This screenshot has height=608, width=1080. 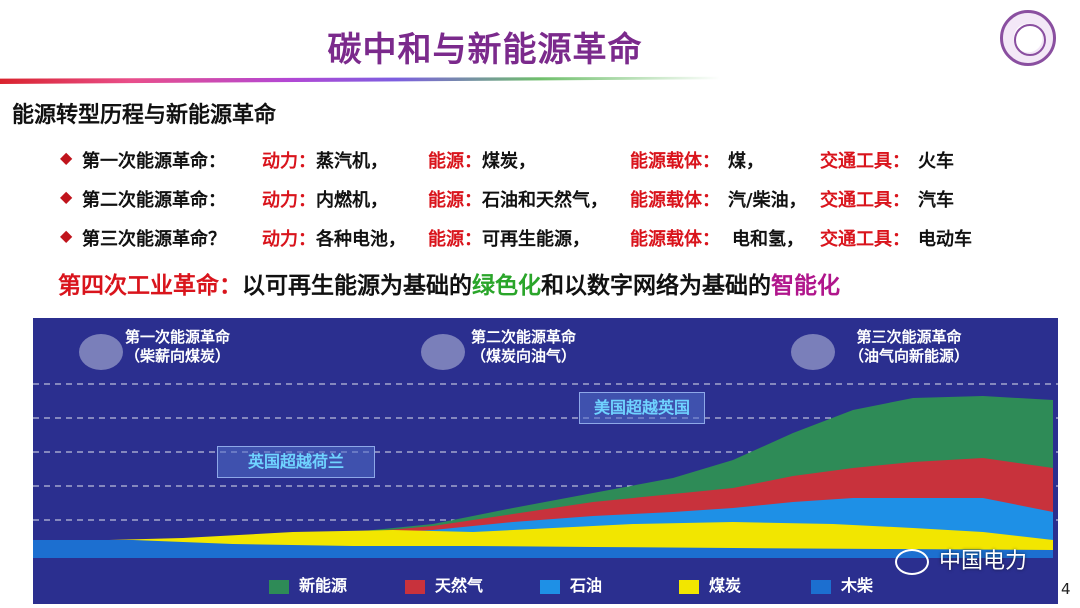 I want to click on fourth-industrial-revolution: 第四次工业革命：以可再生能源为基础的绿色化和以数字网络为基础的智能化, so click(x=449, y=283).